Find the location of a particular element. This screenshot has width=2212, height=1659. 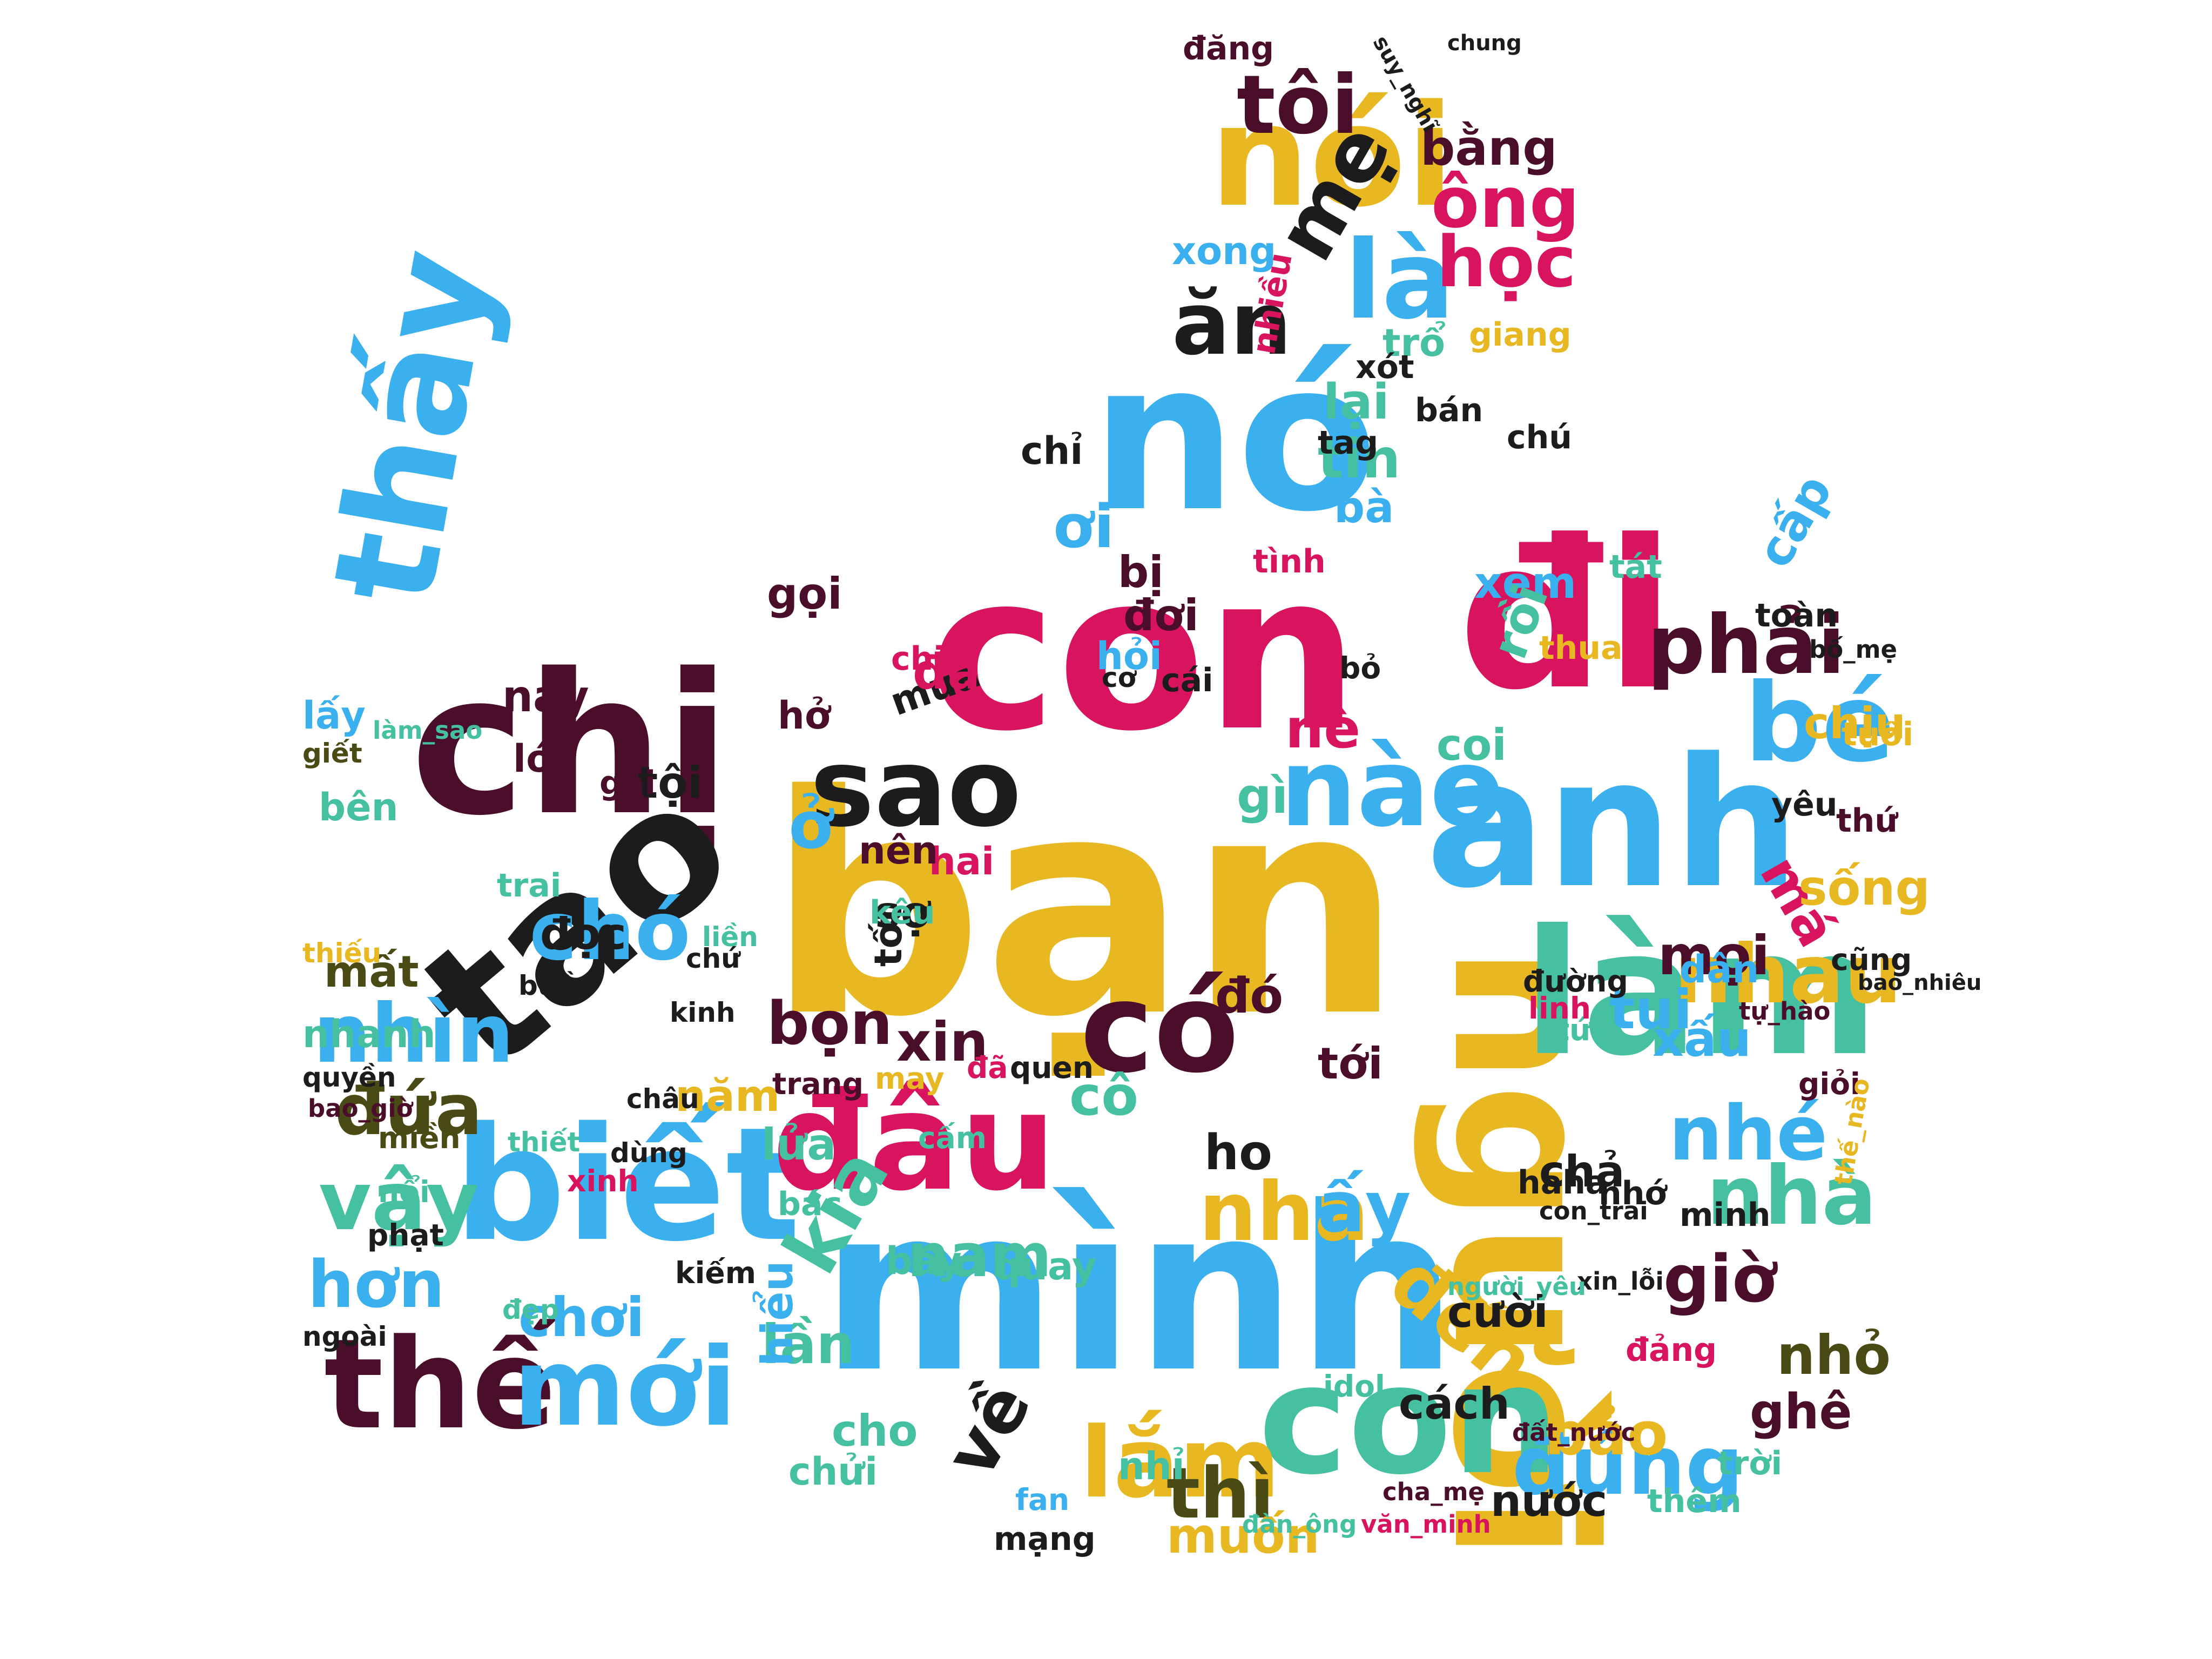

word-65: xong is located at coordinates (1224, 251).